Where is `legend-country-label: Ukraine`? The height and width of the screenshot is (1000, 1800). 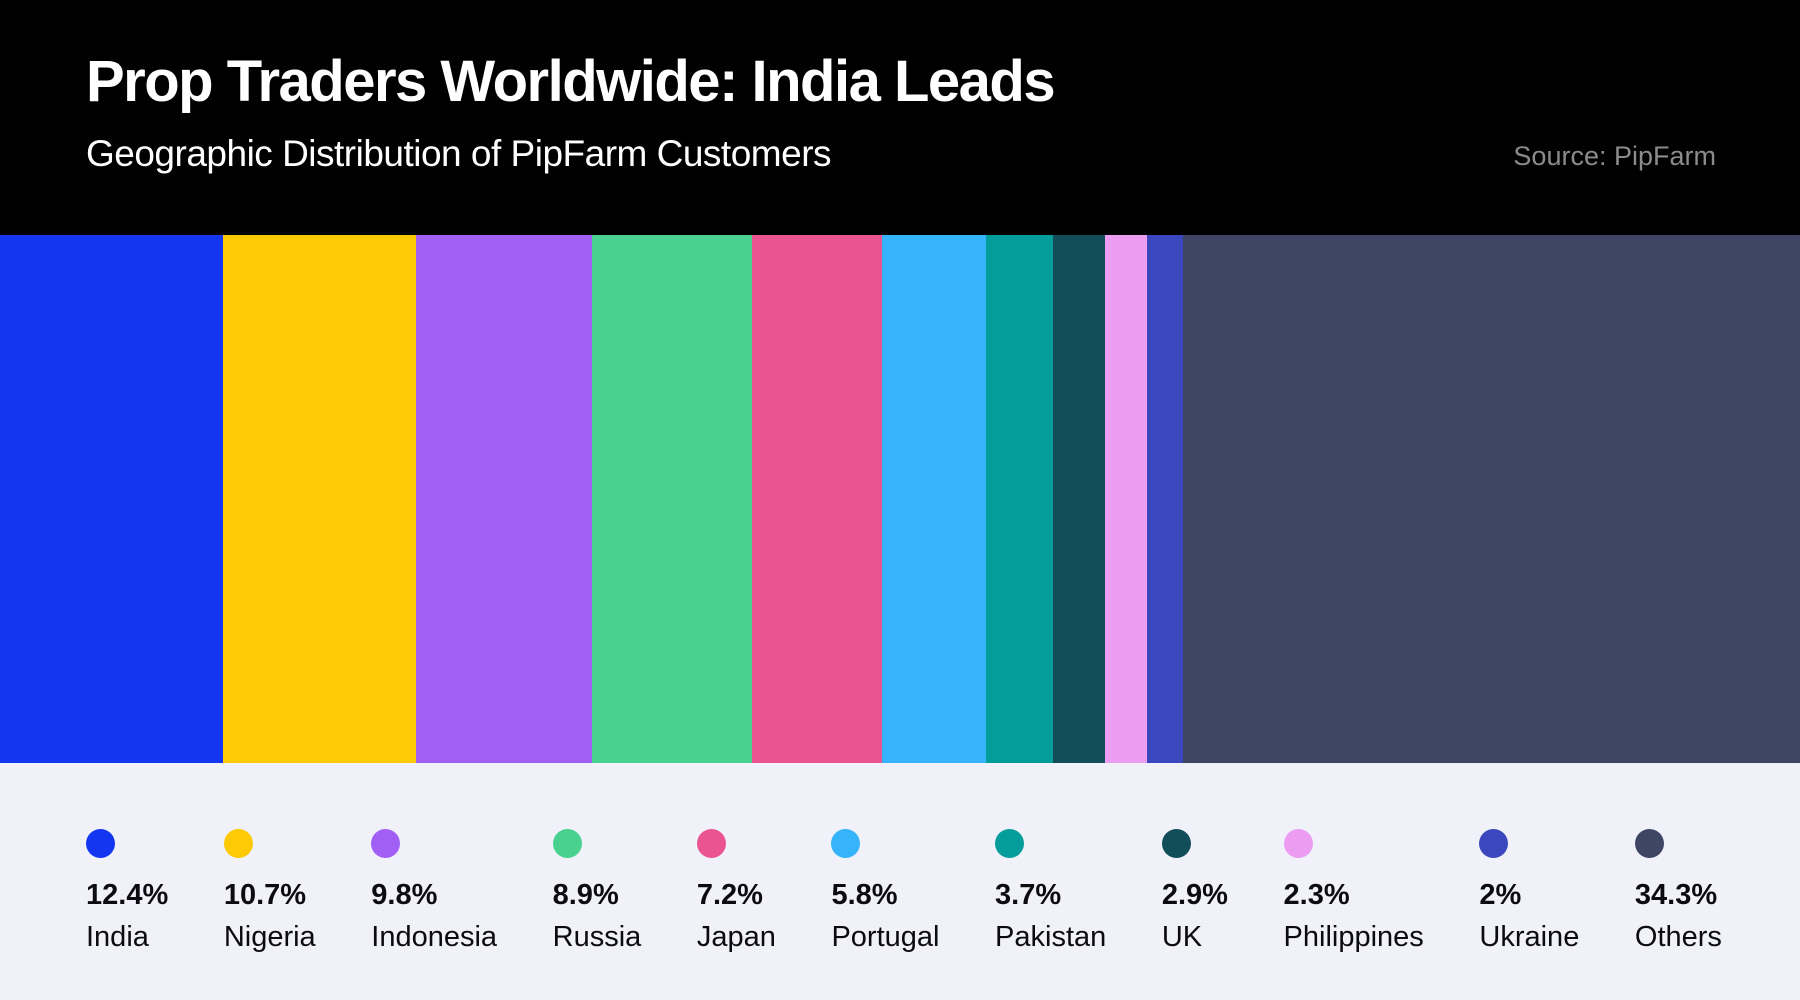
legend-country-label: Ukraine is located at coordinates (1529, 937).